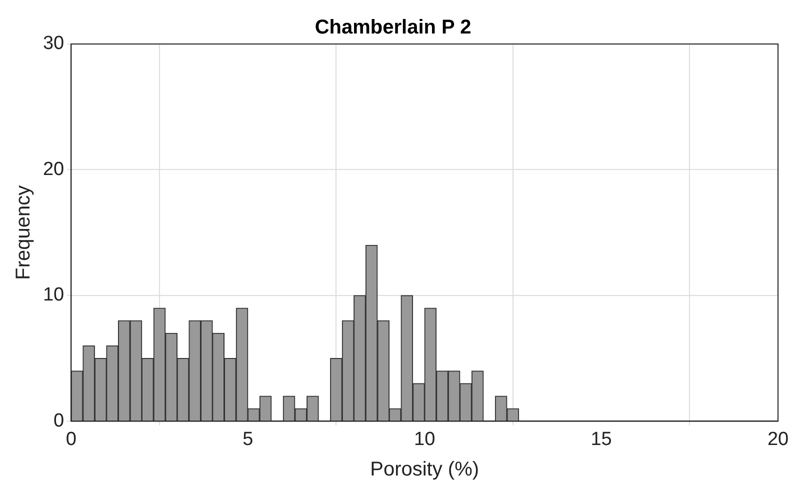  What do you see at coordinates (778, 439) in the screenshot?
I see `x-tick-label: 20` at bounding box center [778, 439].